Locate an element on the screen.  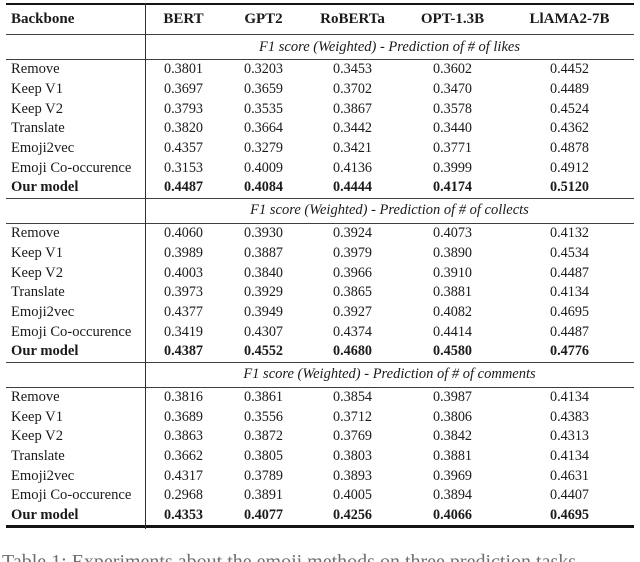
f1-value: 0.3816 is located at coordinates (183, 396).